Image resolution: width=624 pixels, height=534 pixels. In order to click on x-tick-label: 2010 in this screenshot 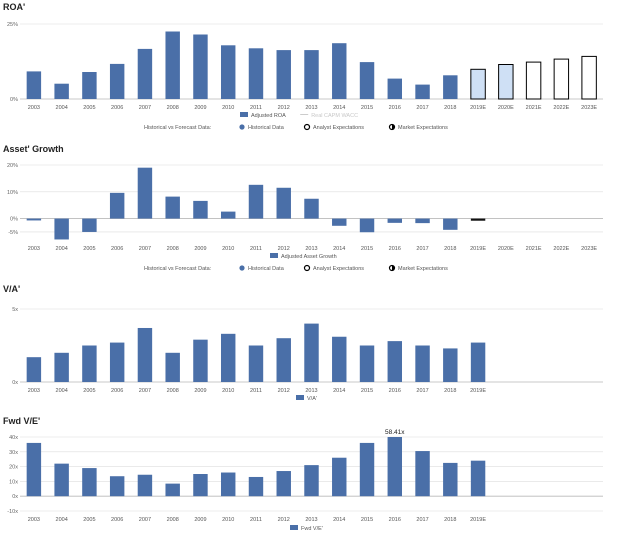, I will do `click(228, 249)`.